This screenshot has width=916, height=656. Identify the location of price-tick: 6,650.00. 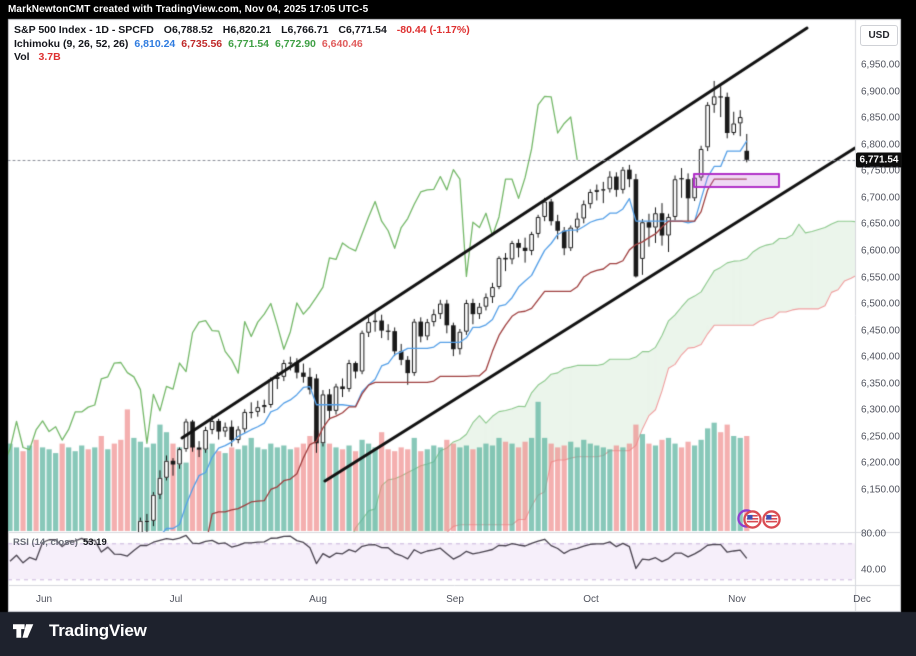
(880, 224).